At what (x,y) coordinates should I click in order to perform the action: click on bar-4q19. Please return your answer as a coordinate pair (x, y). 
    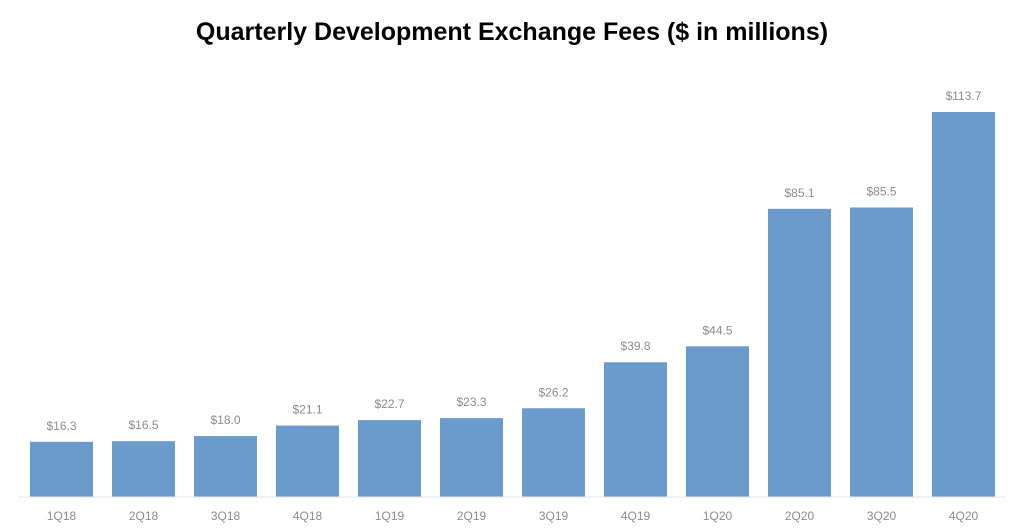
    Looking at the image, I should click on (635, 429).